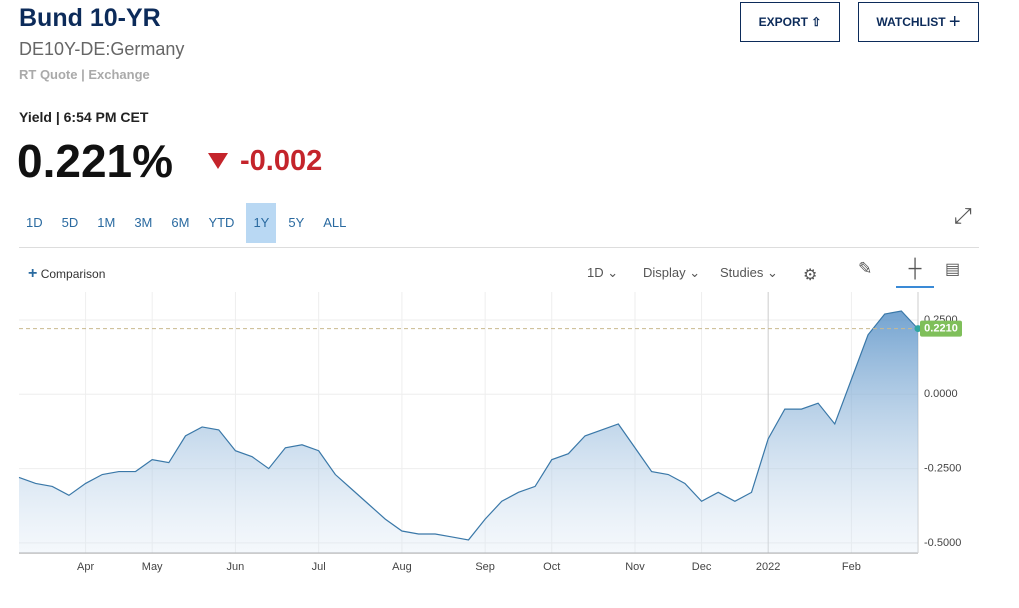 The height and width of the screenshot is (608, 1019). I want to click on x-tick-label: Jun, so click(236, 567).